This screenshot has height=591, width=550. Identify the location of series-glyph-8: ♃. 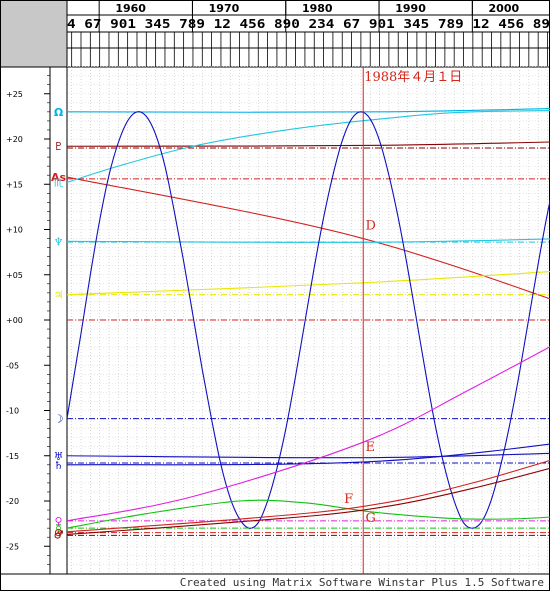
(59, 295).